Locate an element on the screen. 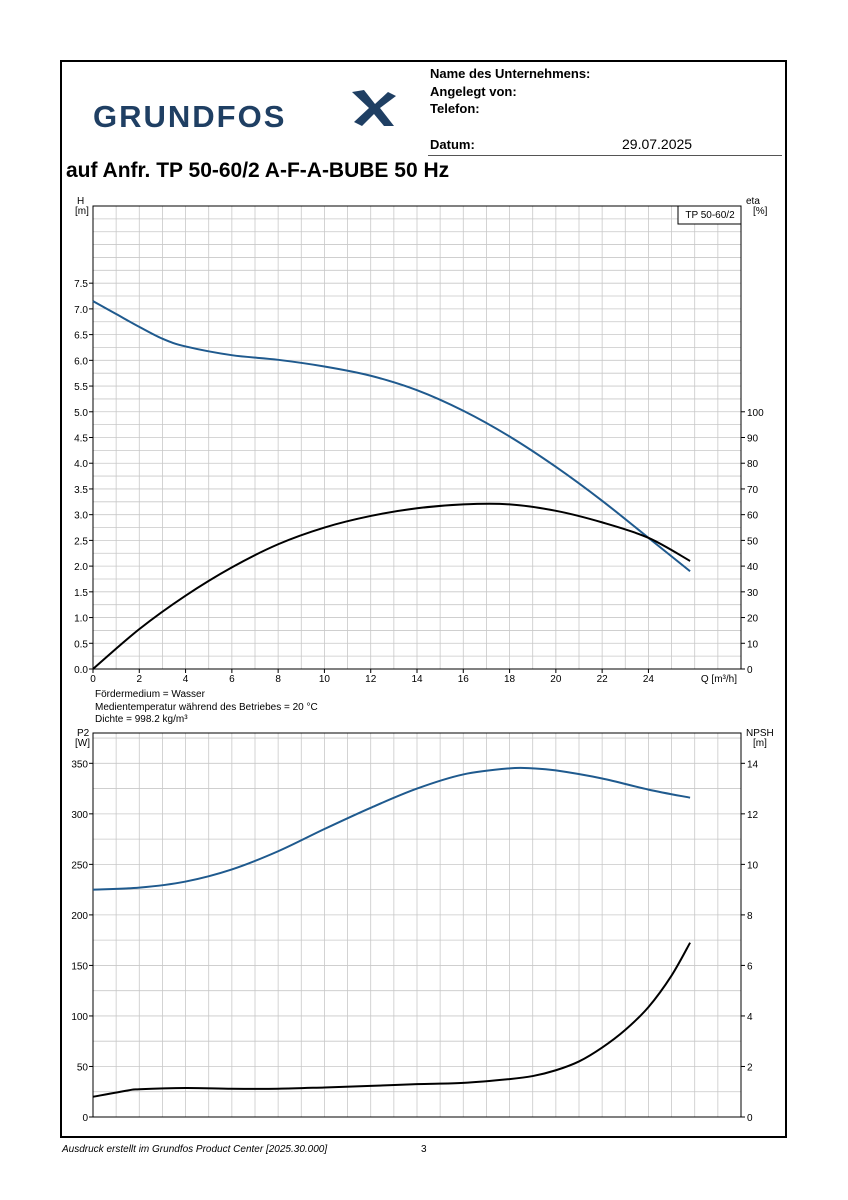 The height and width of the screenshot is (1200, 848). y-right-tick-label: 20 is located at coordinates (753, 619).